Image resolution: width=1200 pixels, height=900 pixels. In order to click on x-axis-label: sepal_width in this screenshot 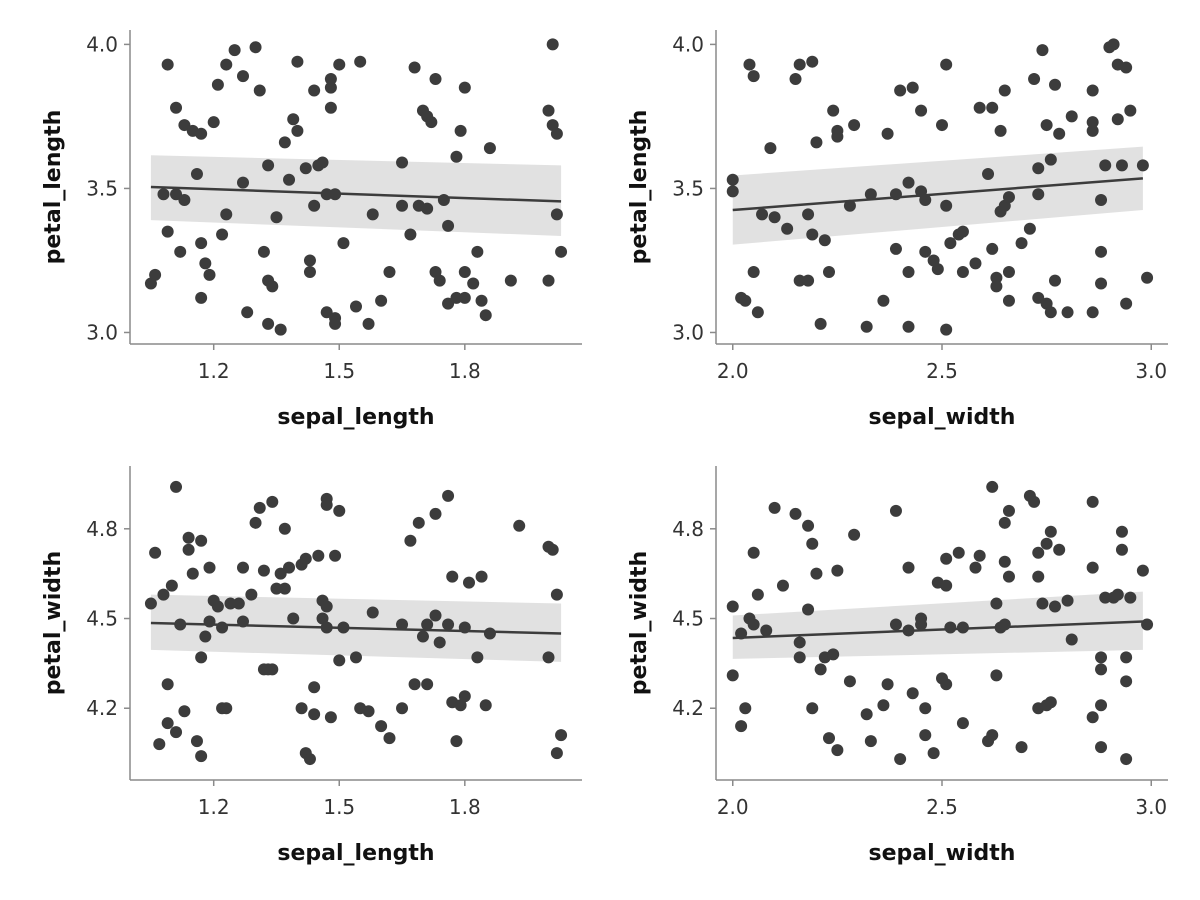, I will do `click(942, 853)`.